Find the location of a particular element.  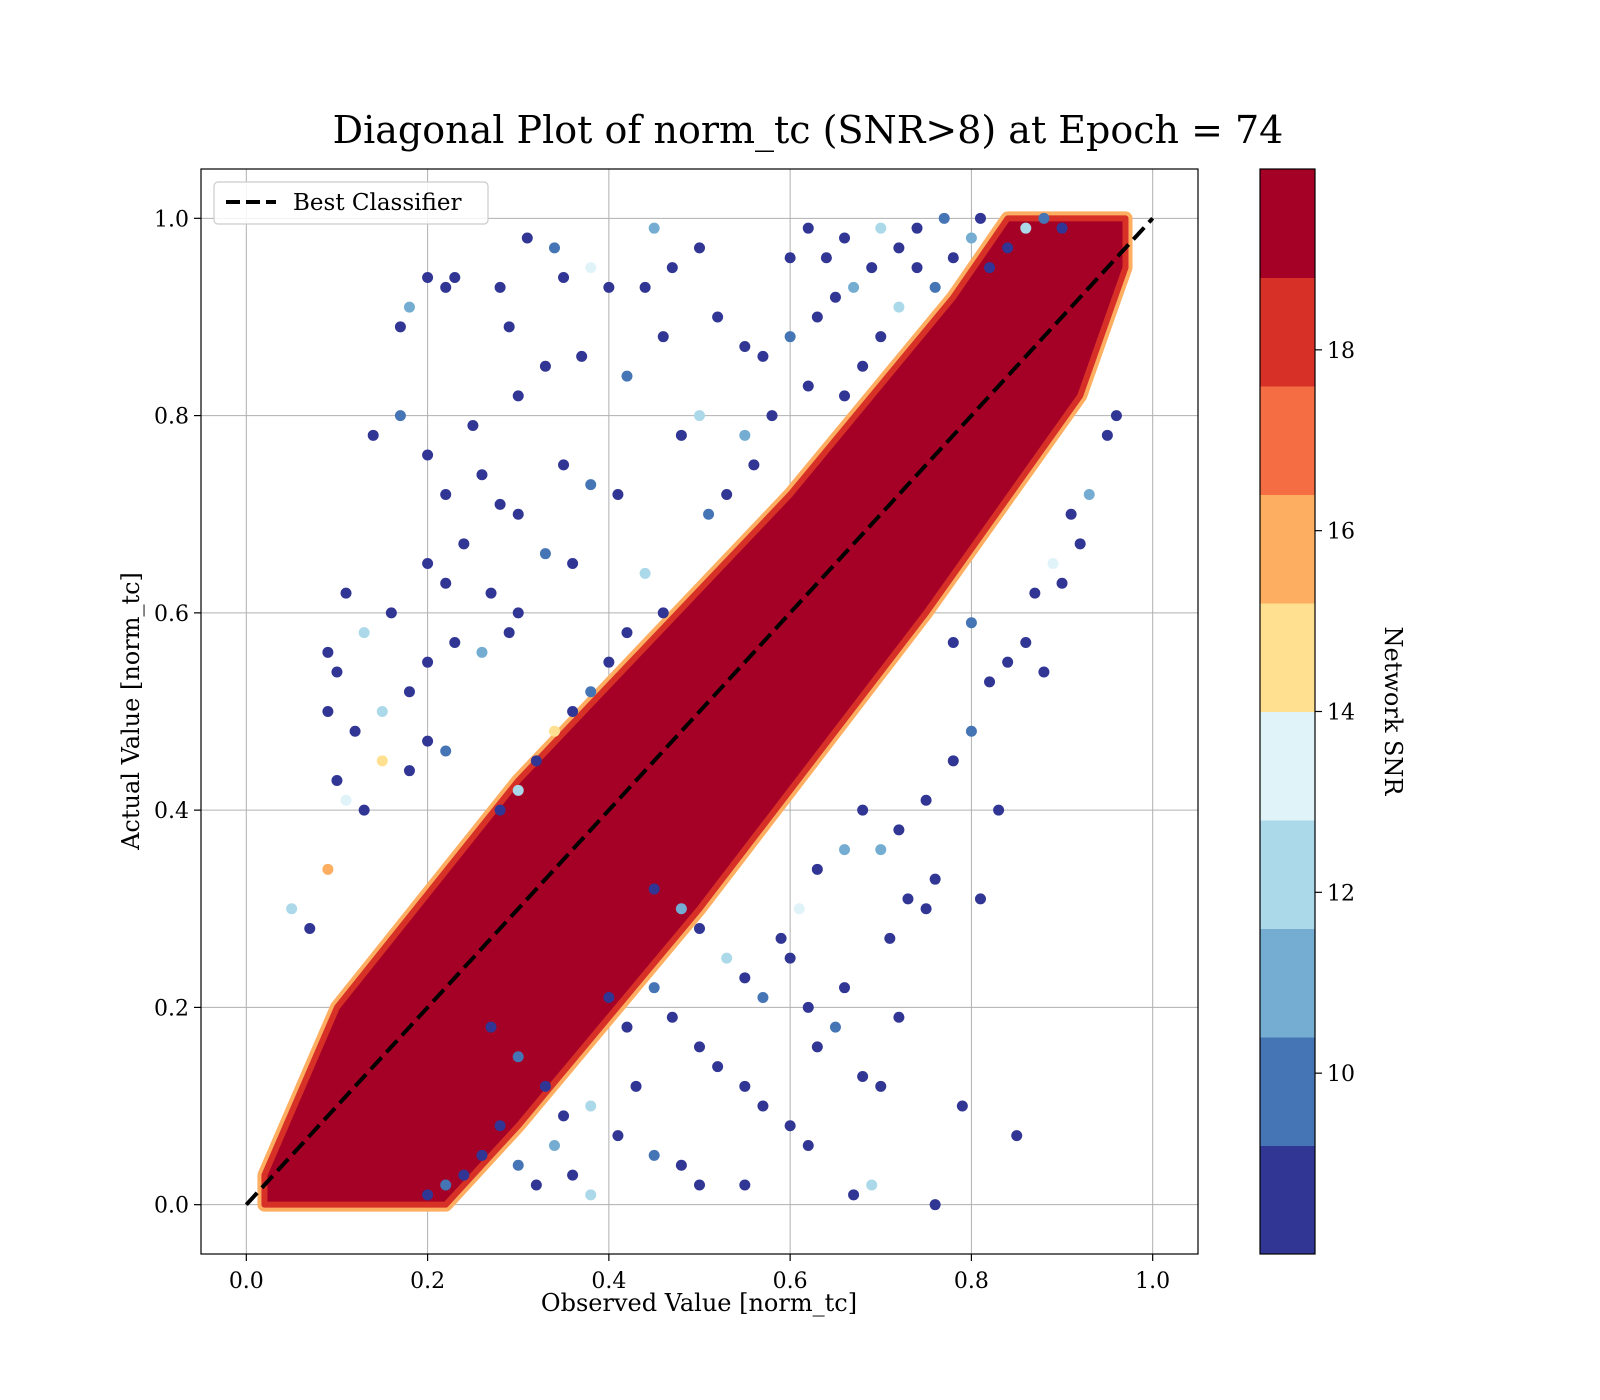

x-tick-label-3: 0.6 is located at coordinates (790, 1281).